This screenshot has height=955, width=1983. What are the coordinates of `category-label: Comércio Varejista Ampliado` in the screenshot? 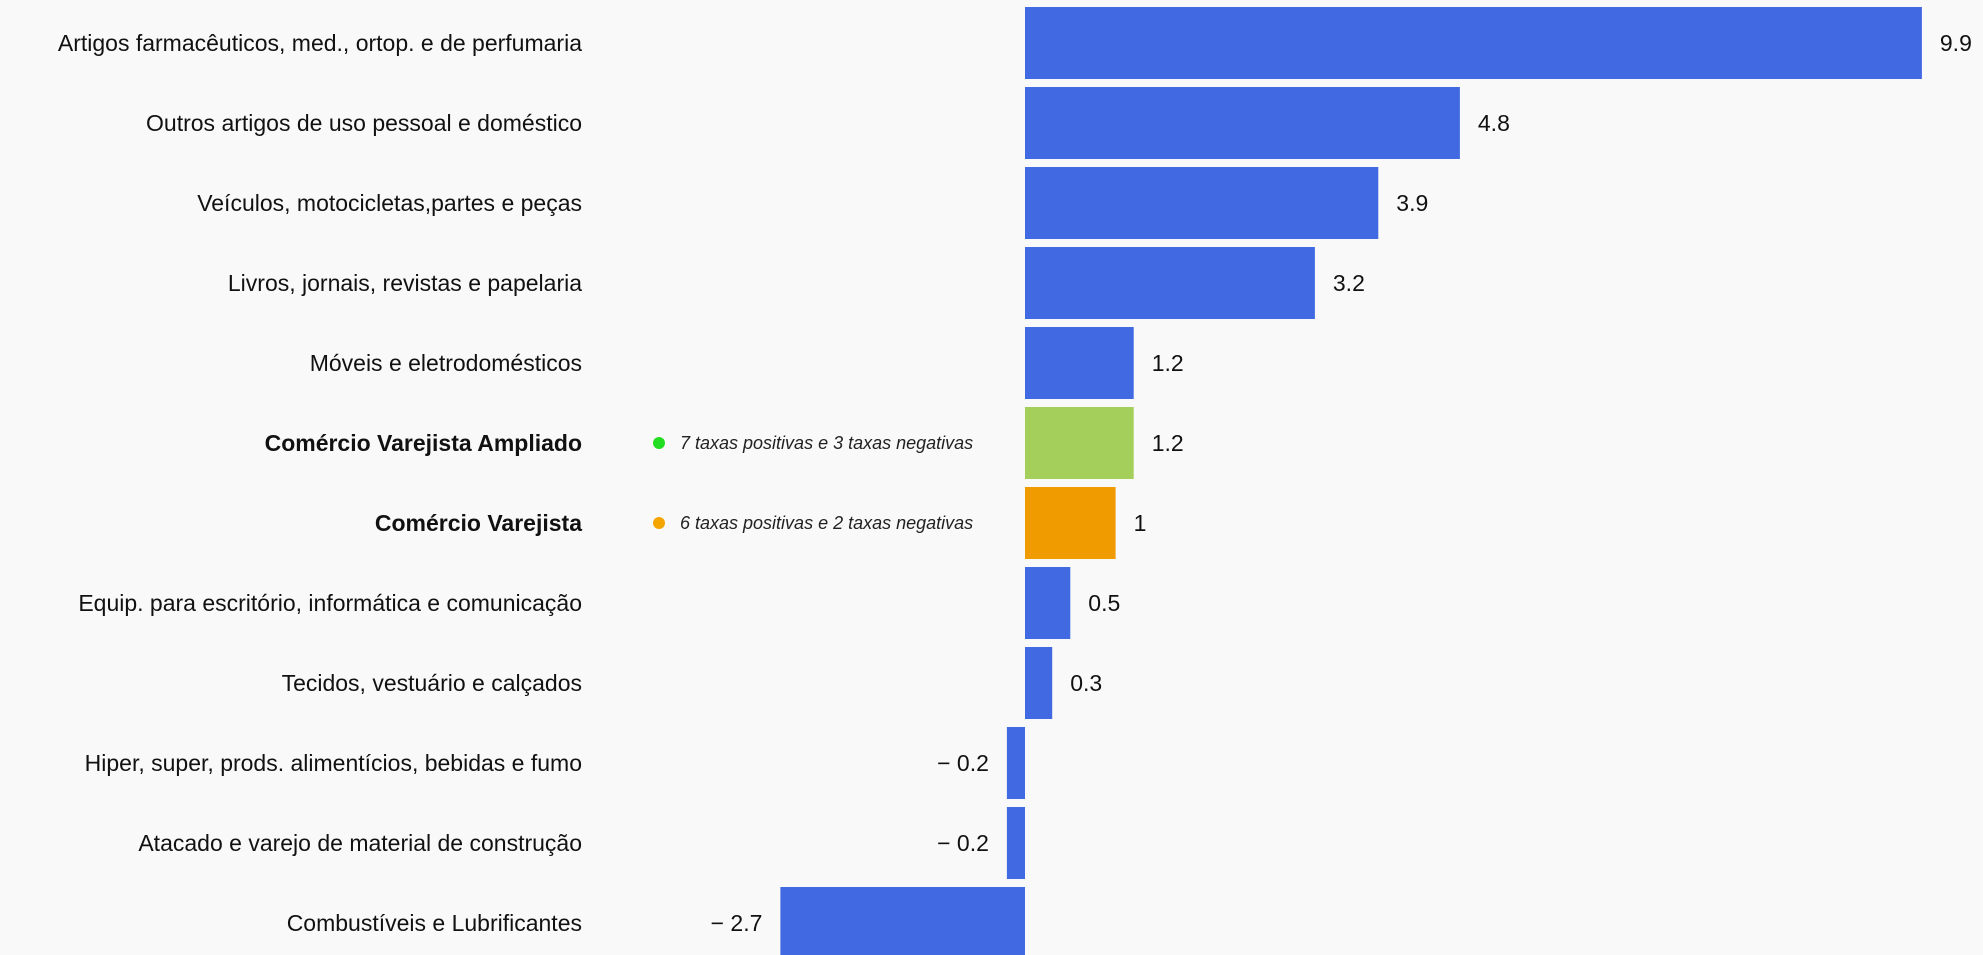 It's located at (423, 443).